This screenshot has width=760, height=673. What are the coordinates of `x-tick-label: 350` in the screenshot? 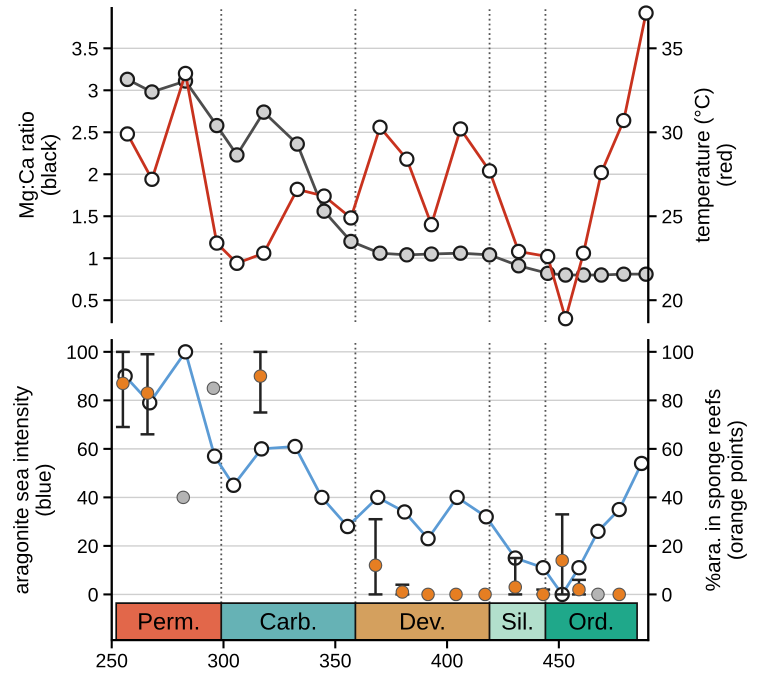 It's located at (335, 661).